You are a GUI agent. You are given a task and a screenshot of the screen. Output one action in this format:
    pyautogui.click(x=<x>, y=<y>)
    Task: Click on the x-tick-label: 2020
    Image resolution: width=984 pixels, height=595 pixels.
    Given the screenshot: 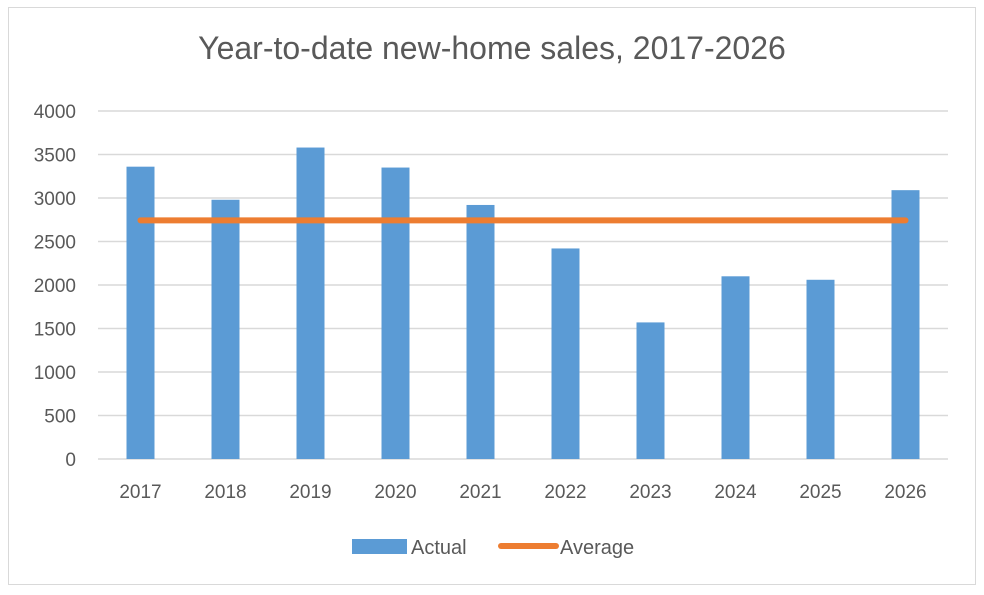 What is the action you would take?
    pyautogui.click(x=395, y=492)
    